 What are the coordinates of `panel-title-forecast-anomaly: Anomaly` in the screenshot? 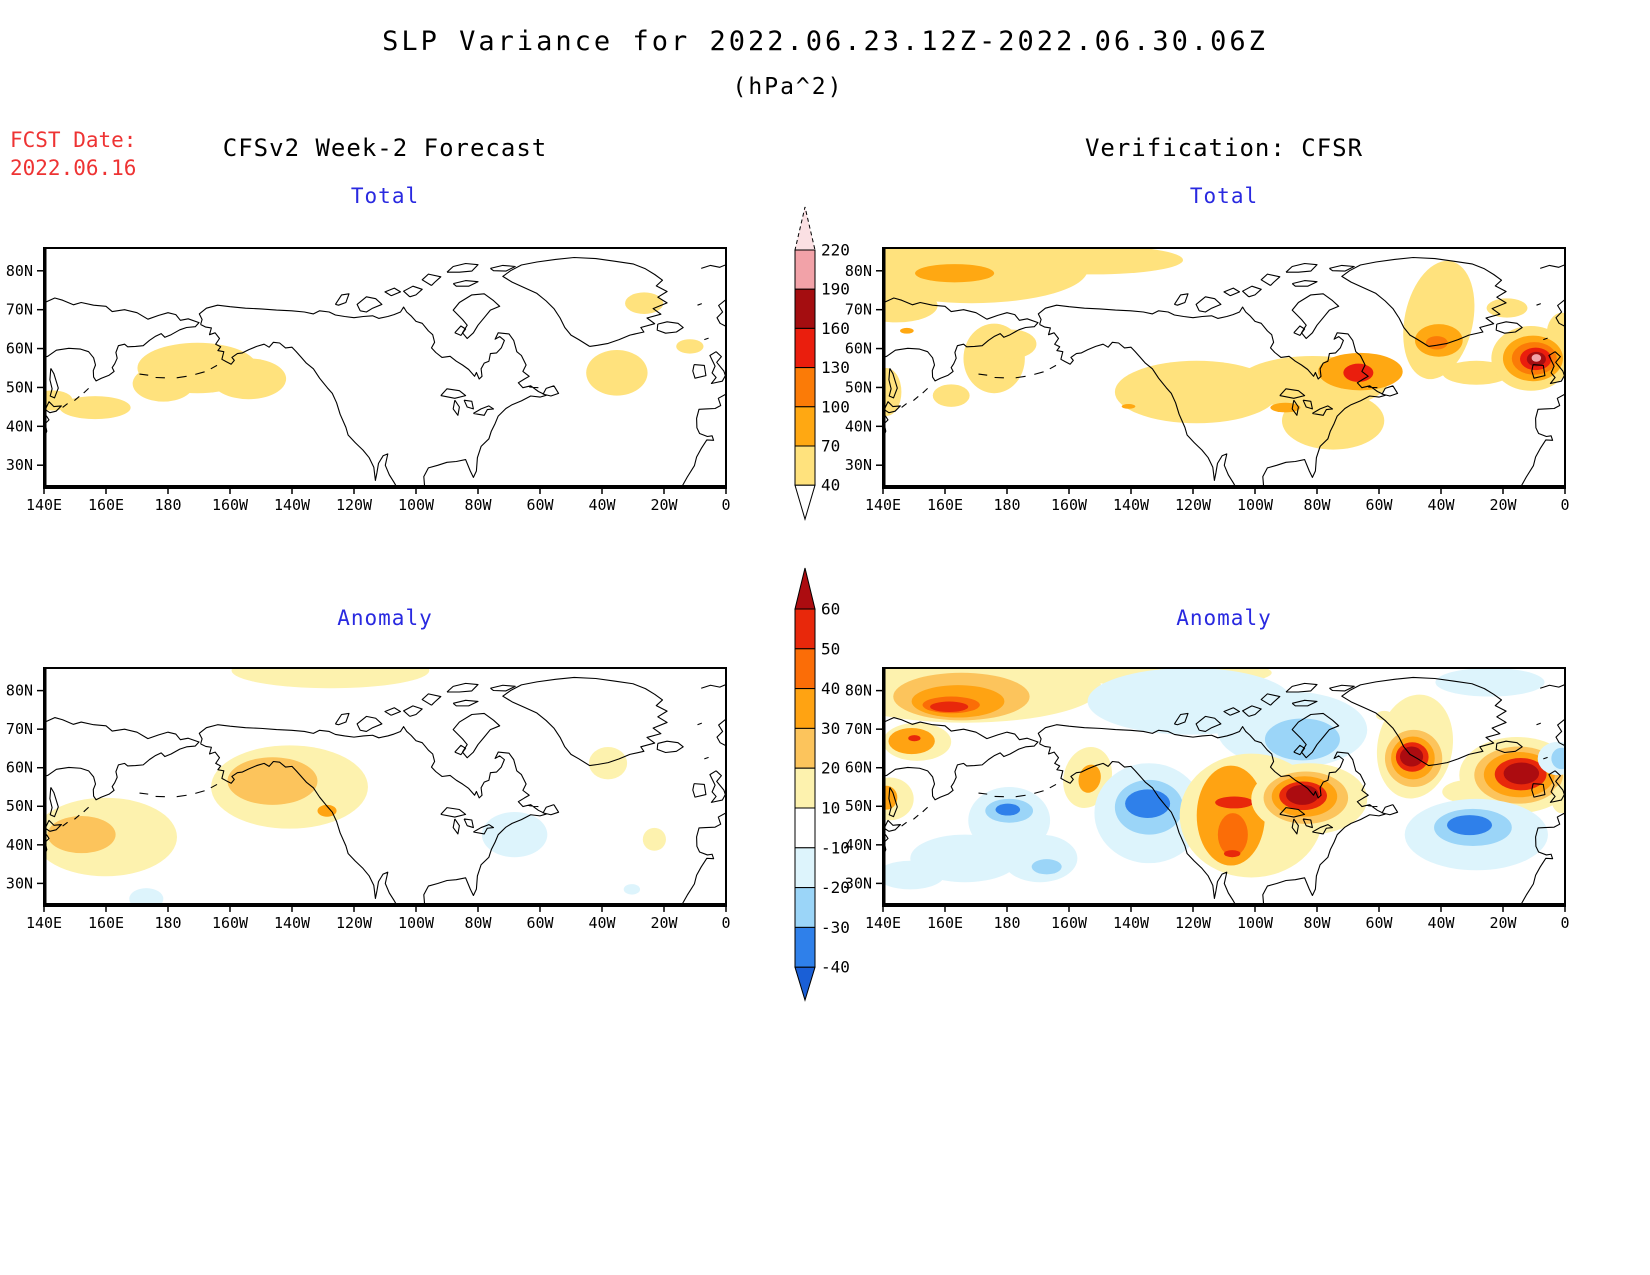 It's located at (385, 618).